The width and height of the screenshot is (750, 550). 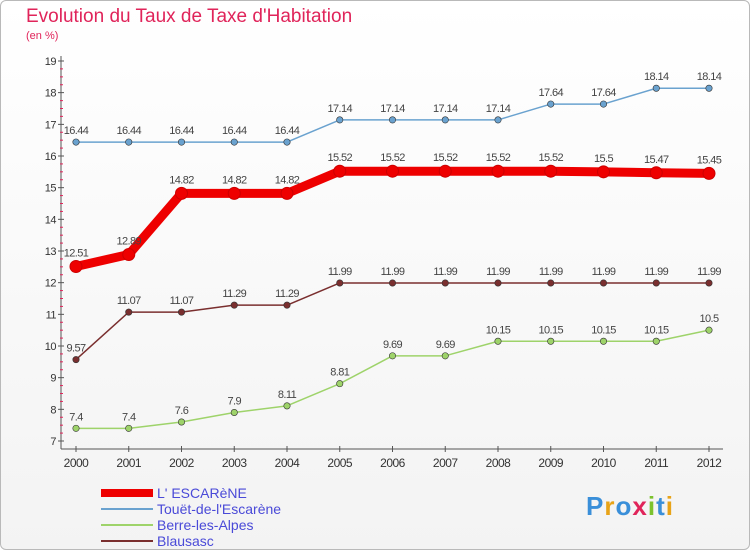 I want to click on data-label: 10.5, so click(x=708, y=319).